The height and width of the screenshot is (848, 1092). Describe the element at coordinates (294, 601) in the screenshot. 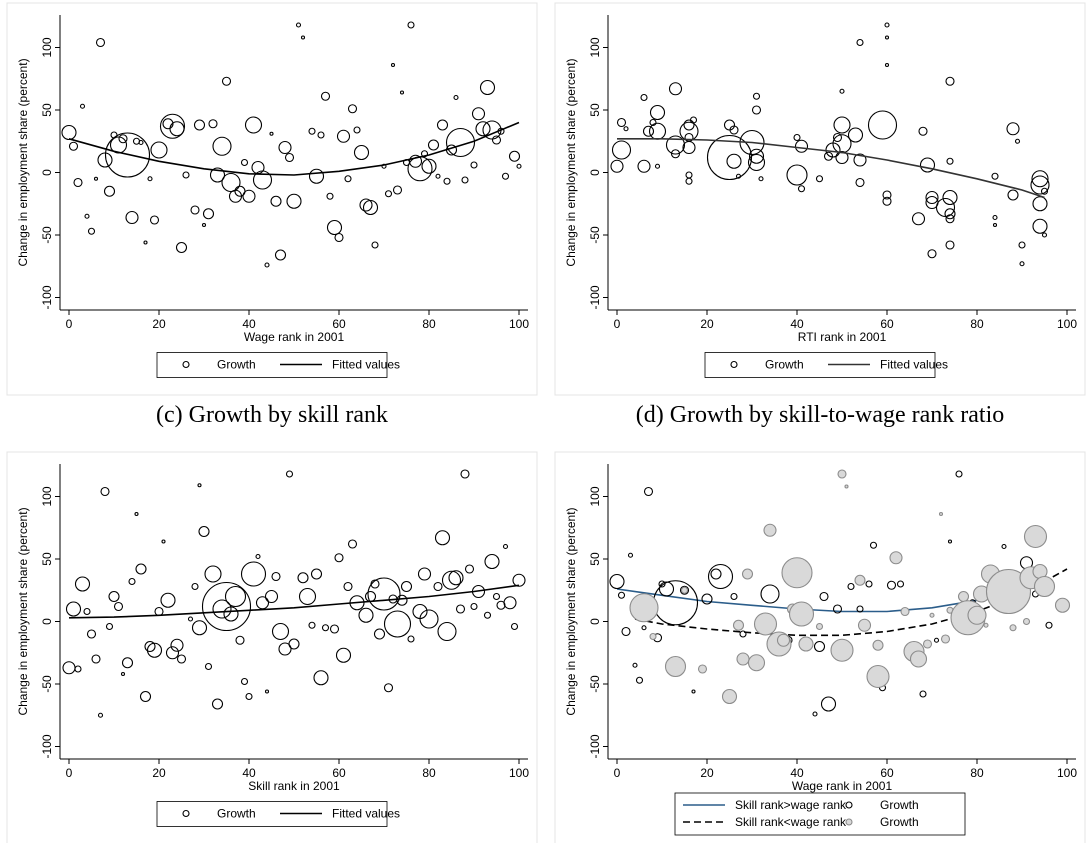

I see `fitted-line` at that location.